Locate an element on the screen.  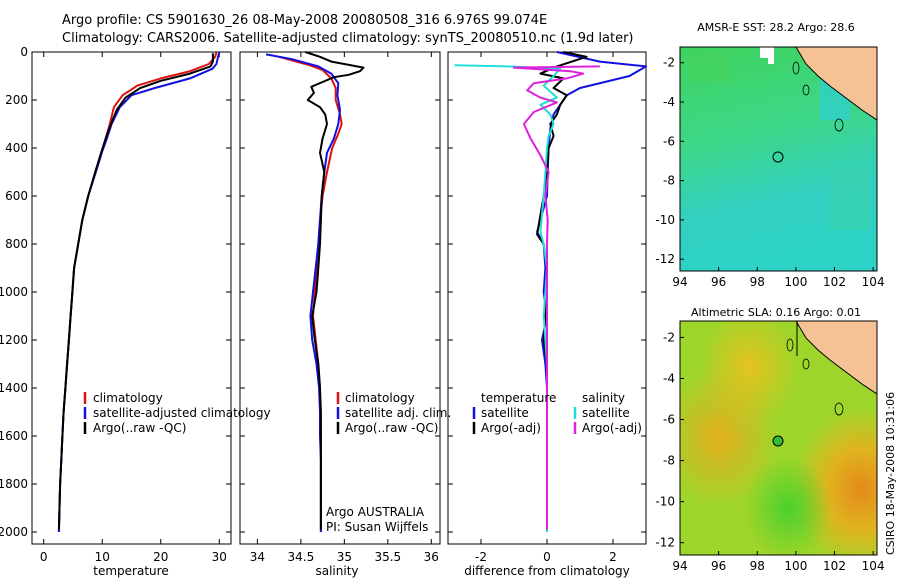
y-tick-label: 0 is located at coordinates (24, 52).